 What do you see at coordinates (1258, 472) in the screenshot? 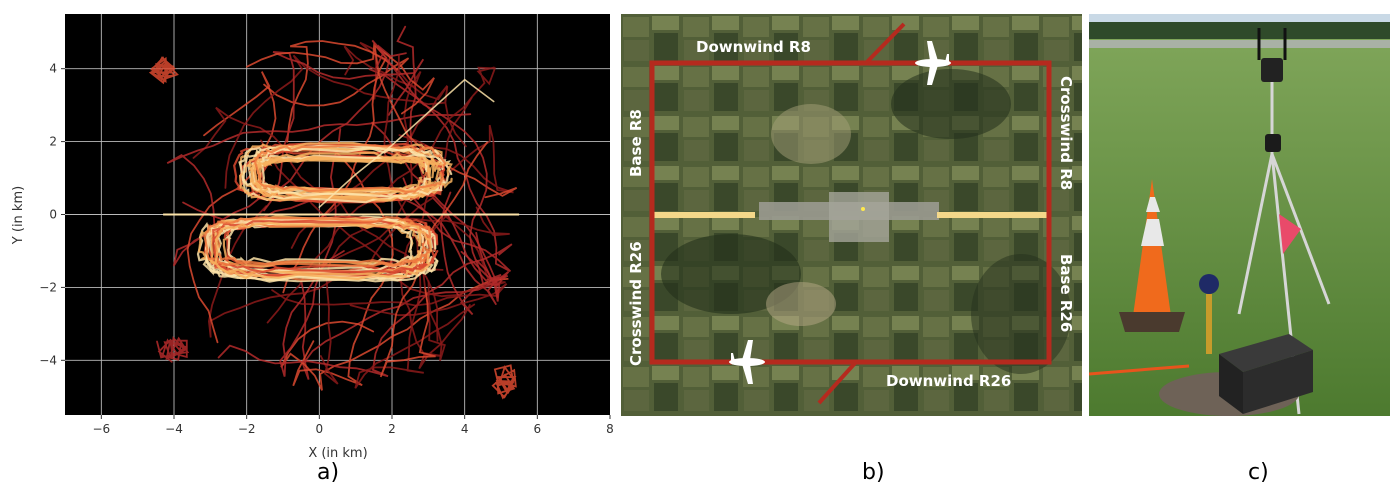
I see `caption-c: c)` at bounding box center [1258, 472].